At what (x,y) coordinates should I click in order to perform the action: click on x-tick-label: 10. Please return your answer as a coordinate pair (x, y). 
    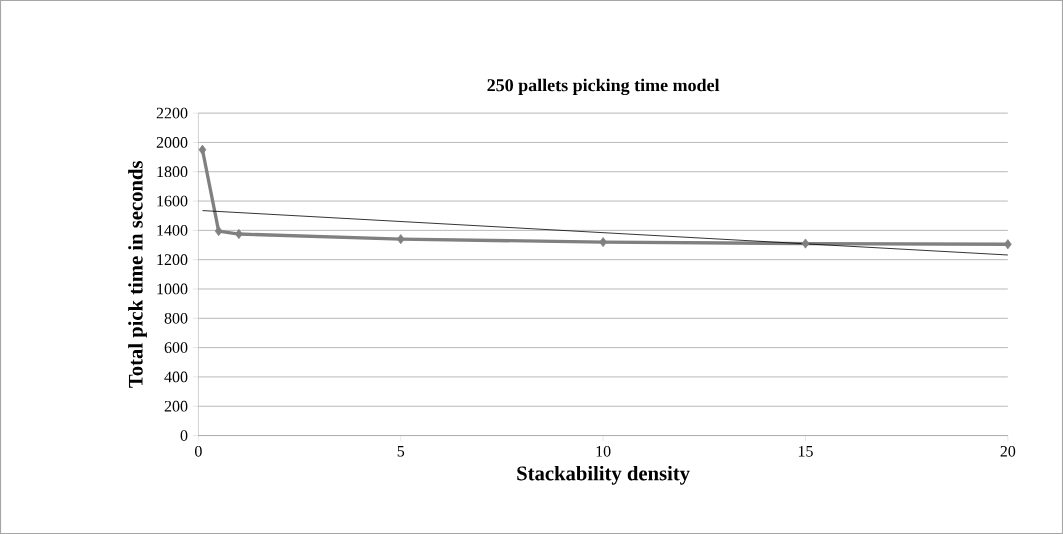
    Looking at the image, I should click on (603, 451).